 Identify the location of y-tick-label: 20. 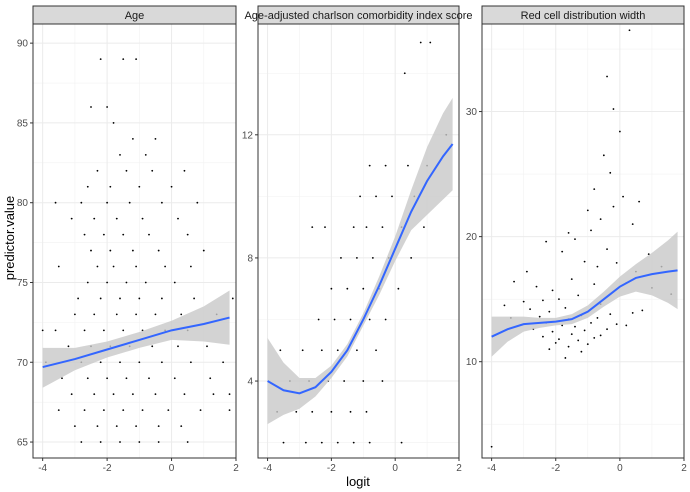
(472, 237).